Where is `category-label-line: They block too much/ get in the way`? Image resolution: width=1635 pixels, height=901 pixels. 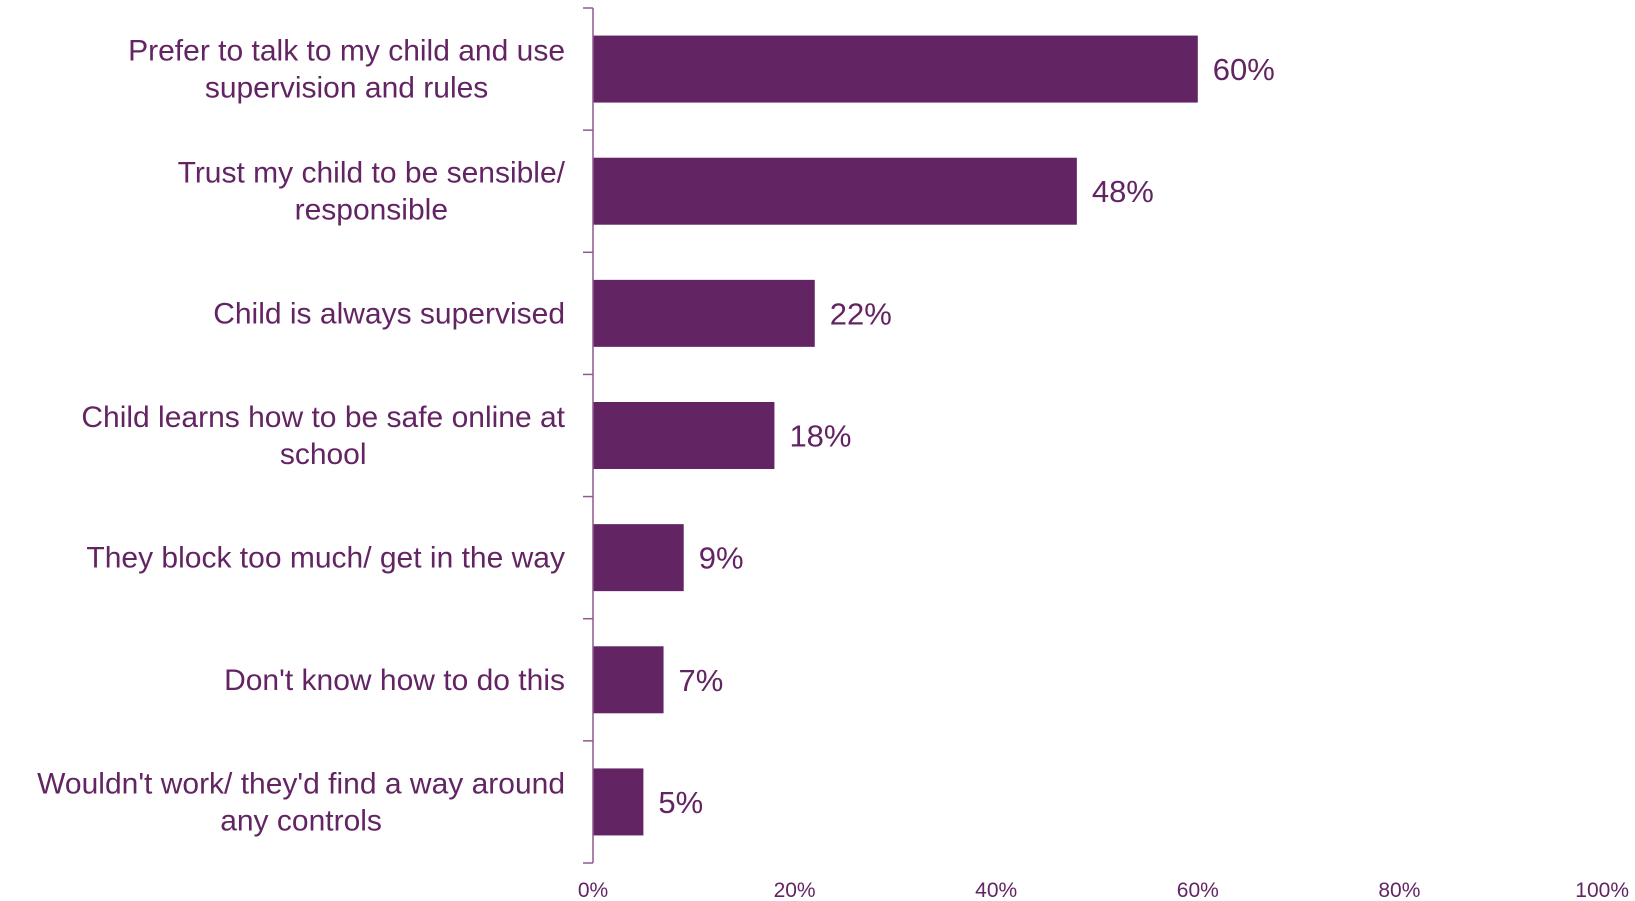
category-label-line: They block too much/ get in the way is located at coordinates (325, 558).